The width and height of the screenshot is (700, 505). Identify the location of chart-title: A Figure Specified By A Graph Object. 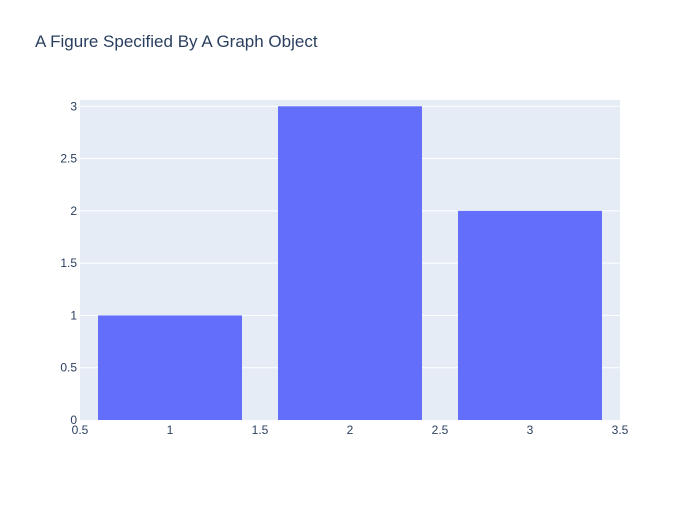
(176, 41).